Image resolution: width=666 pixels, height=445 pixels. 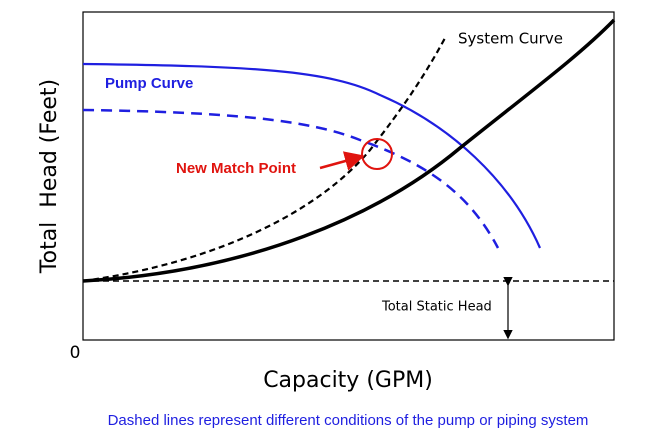 I want to click on match-point-label: New Match Point, so click(x=236, y=168).